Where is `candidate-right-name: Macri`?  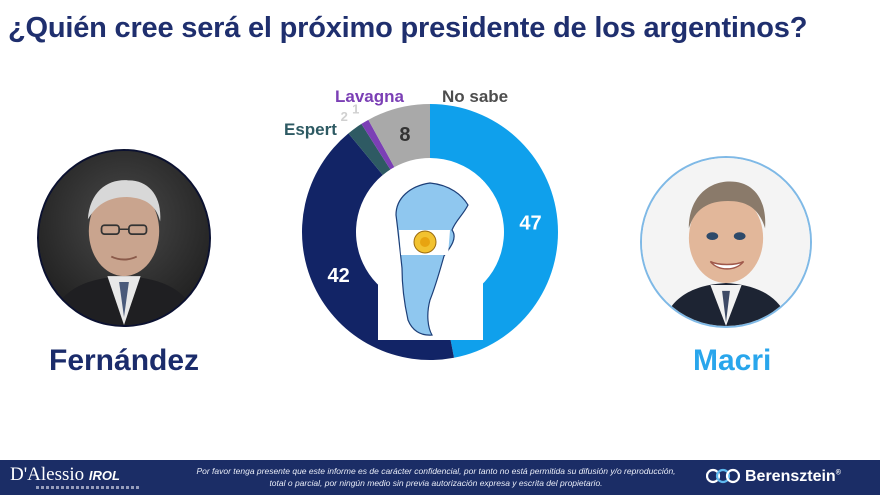
candidate-right-name: Macri is located at coordinates (732, 360).